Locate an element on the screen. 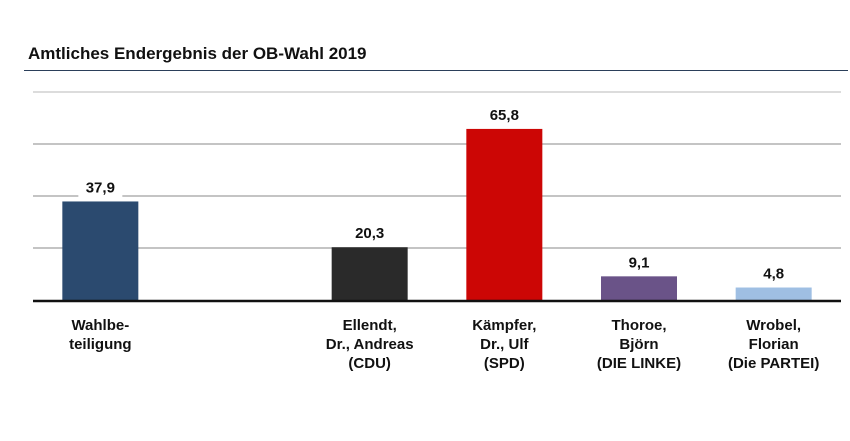  value-label: 37,9 is located at coordinates (100, 187).